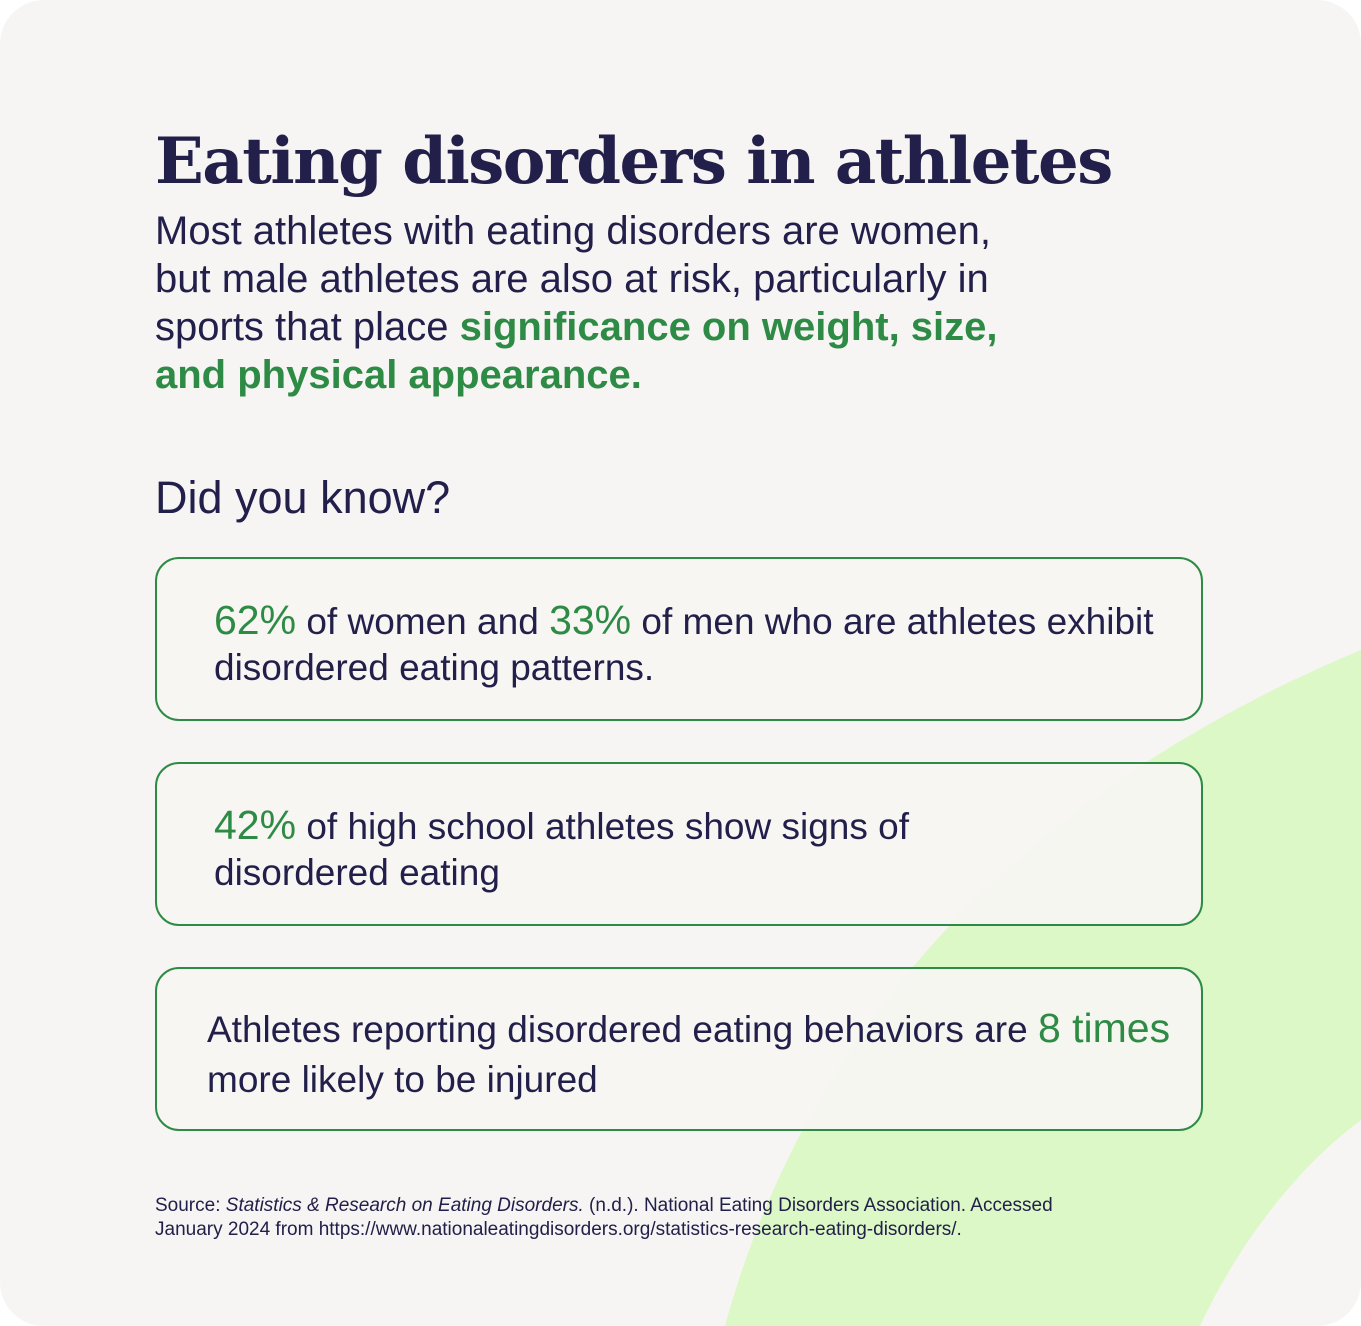 The image size is (1361, 1326). What do you see at coordinates (634, 161) in the screenshot?
I see `page-title: Eating disorders in athletes` at bounding box center [634, 161].